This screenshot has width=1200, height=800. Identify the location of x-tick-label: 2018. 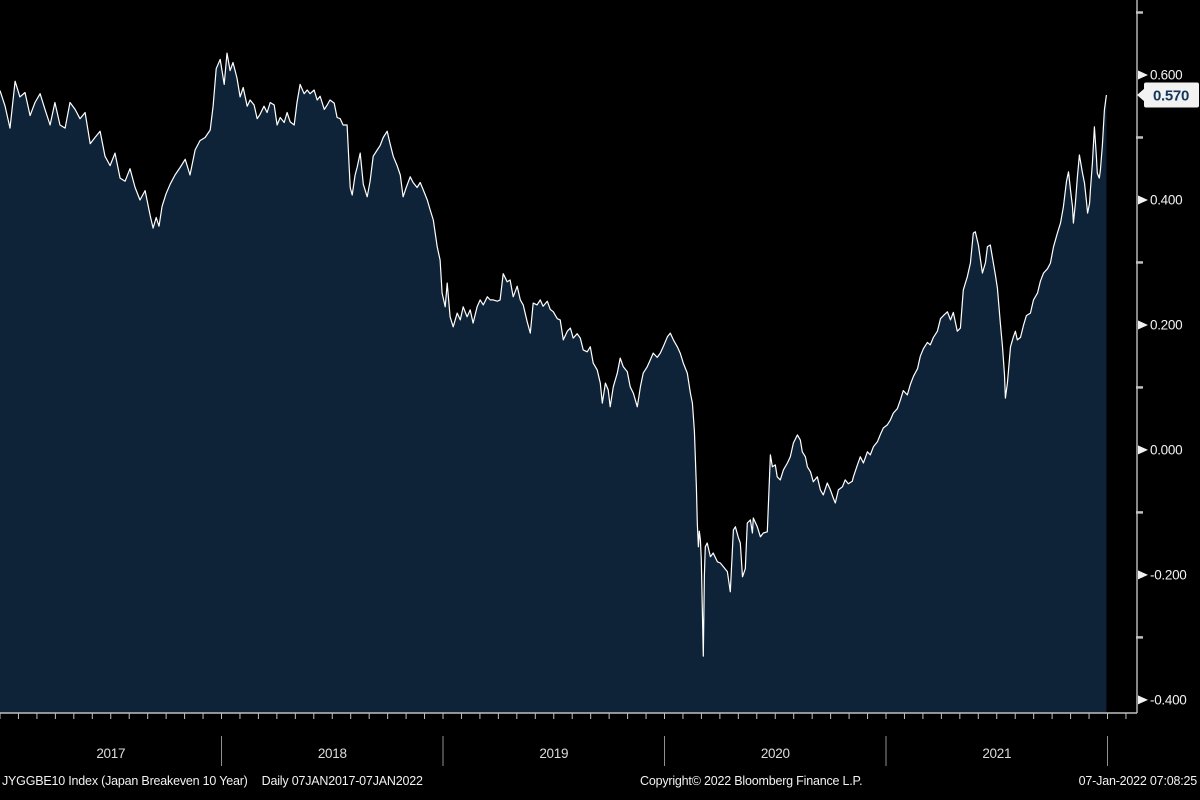
(332, 753).